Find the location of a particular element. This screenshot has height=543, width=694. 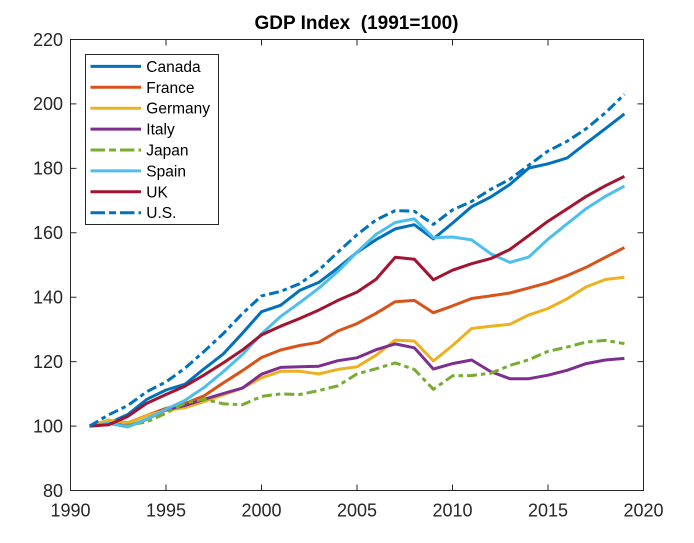

svg-text: 2005 is located at coordinates (357, 511).